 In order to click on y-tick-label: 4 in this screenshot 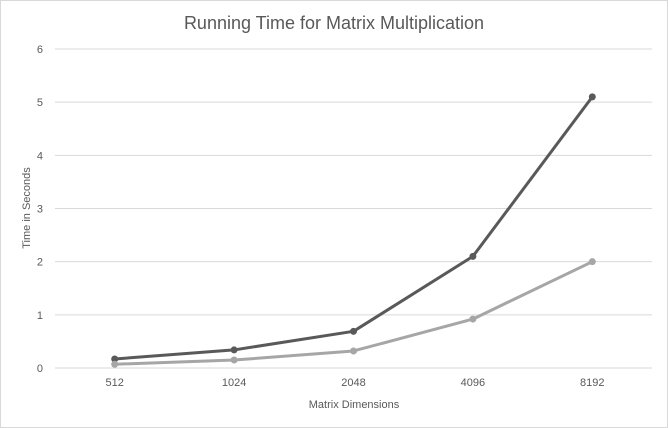, I will do `click(40, 156)`.